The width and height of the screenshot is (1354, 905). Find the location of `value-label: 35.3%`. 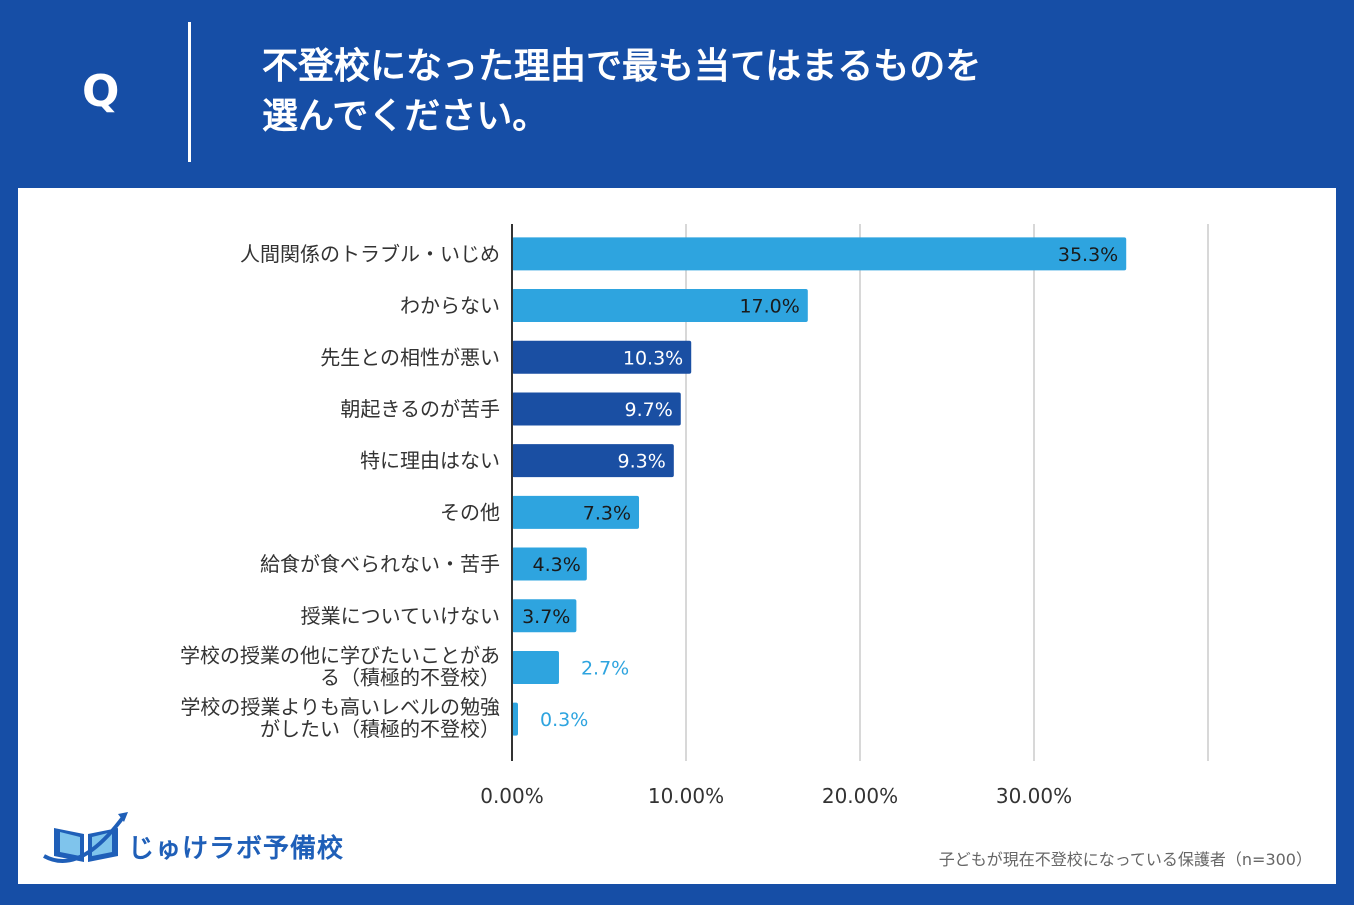

value-label: 35.3% is located at coordinates (1088, 255).